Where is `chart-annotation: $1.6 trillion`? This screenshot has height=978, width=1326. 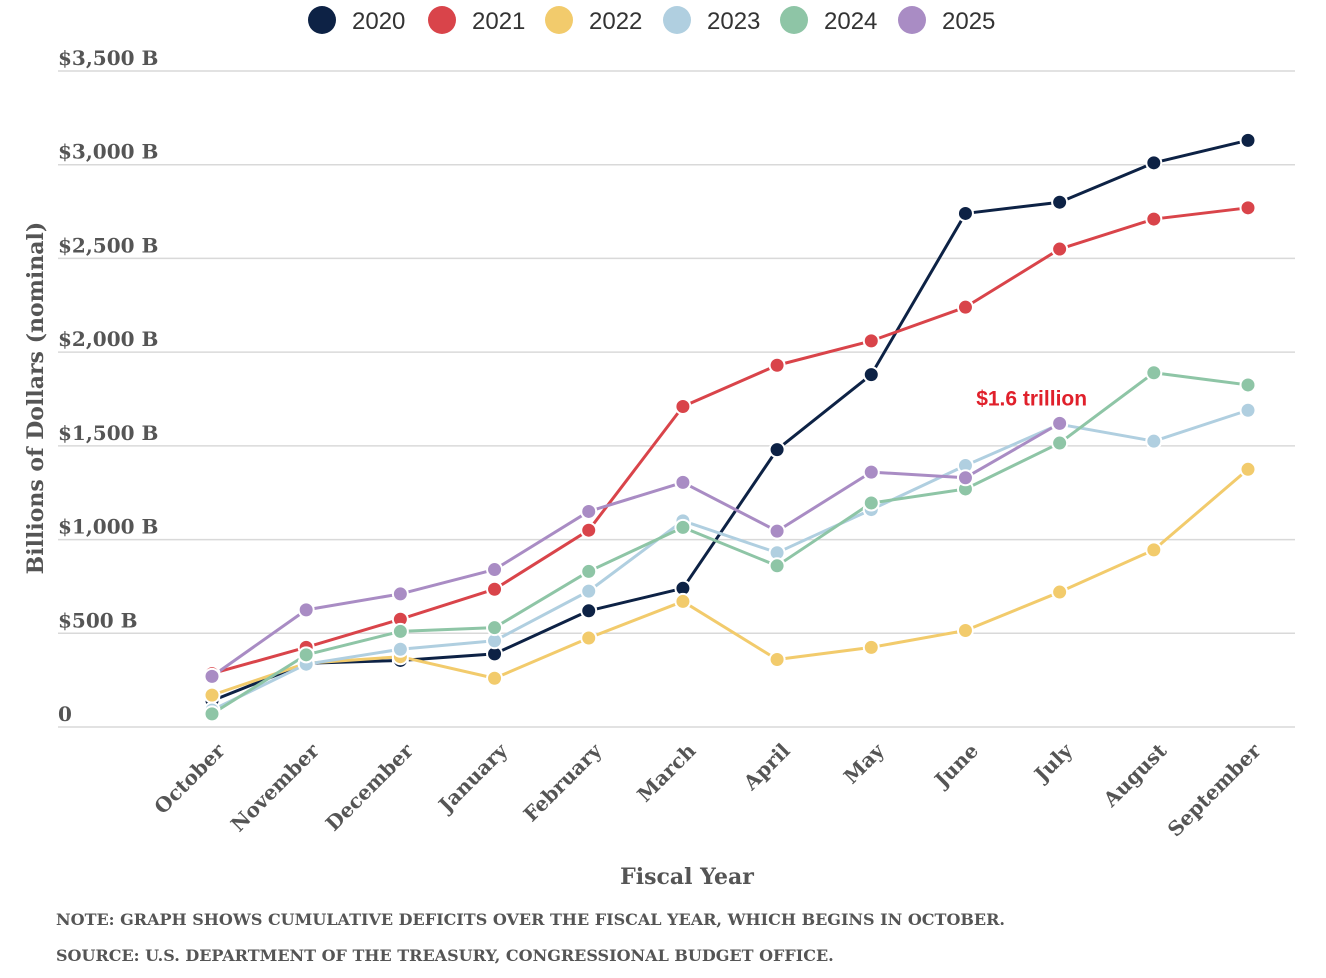 chart-annotation: $1.6 trillion is located at coordinates (1031, 398).